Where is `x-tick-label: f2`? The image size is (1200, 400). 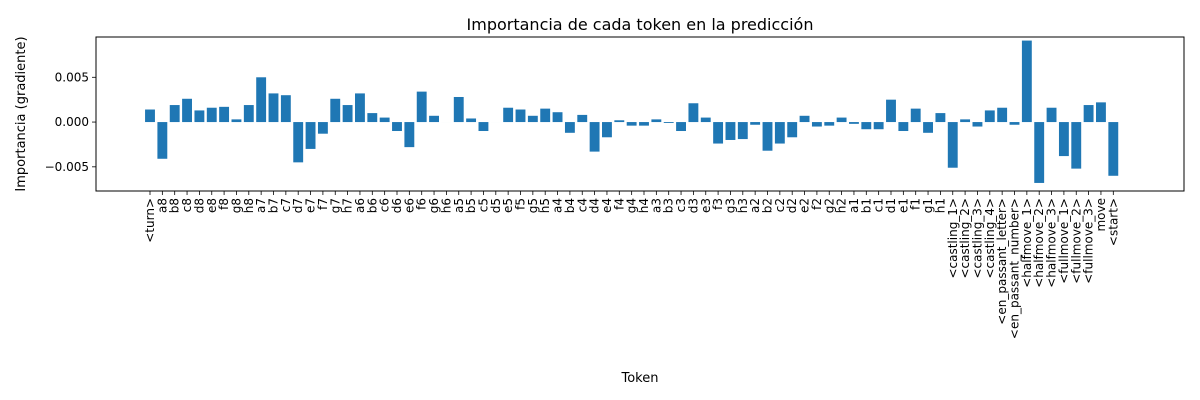
x-tick-label: f2 is located at coordinates (817, 204).